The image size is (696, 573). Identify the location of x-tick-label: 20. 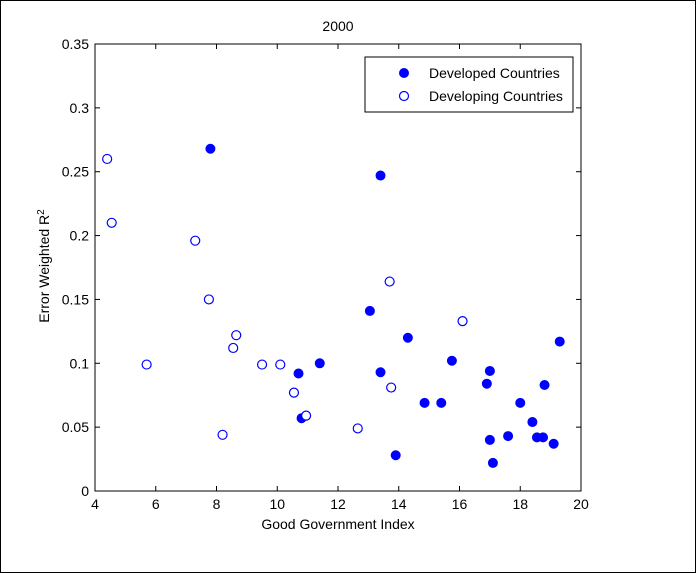
(581, 504).